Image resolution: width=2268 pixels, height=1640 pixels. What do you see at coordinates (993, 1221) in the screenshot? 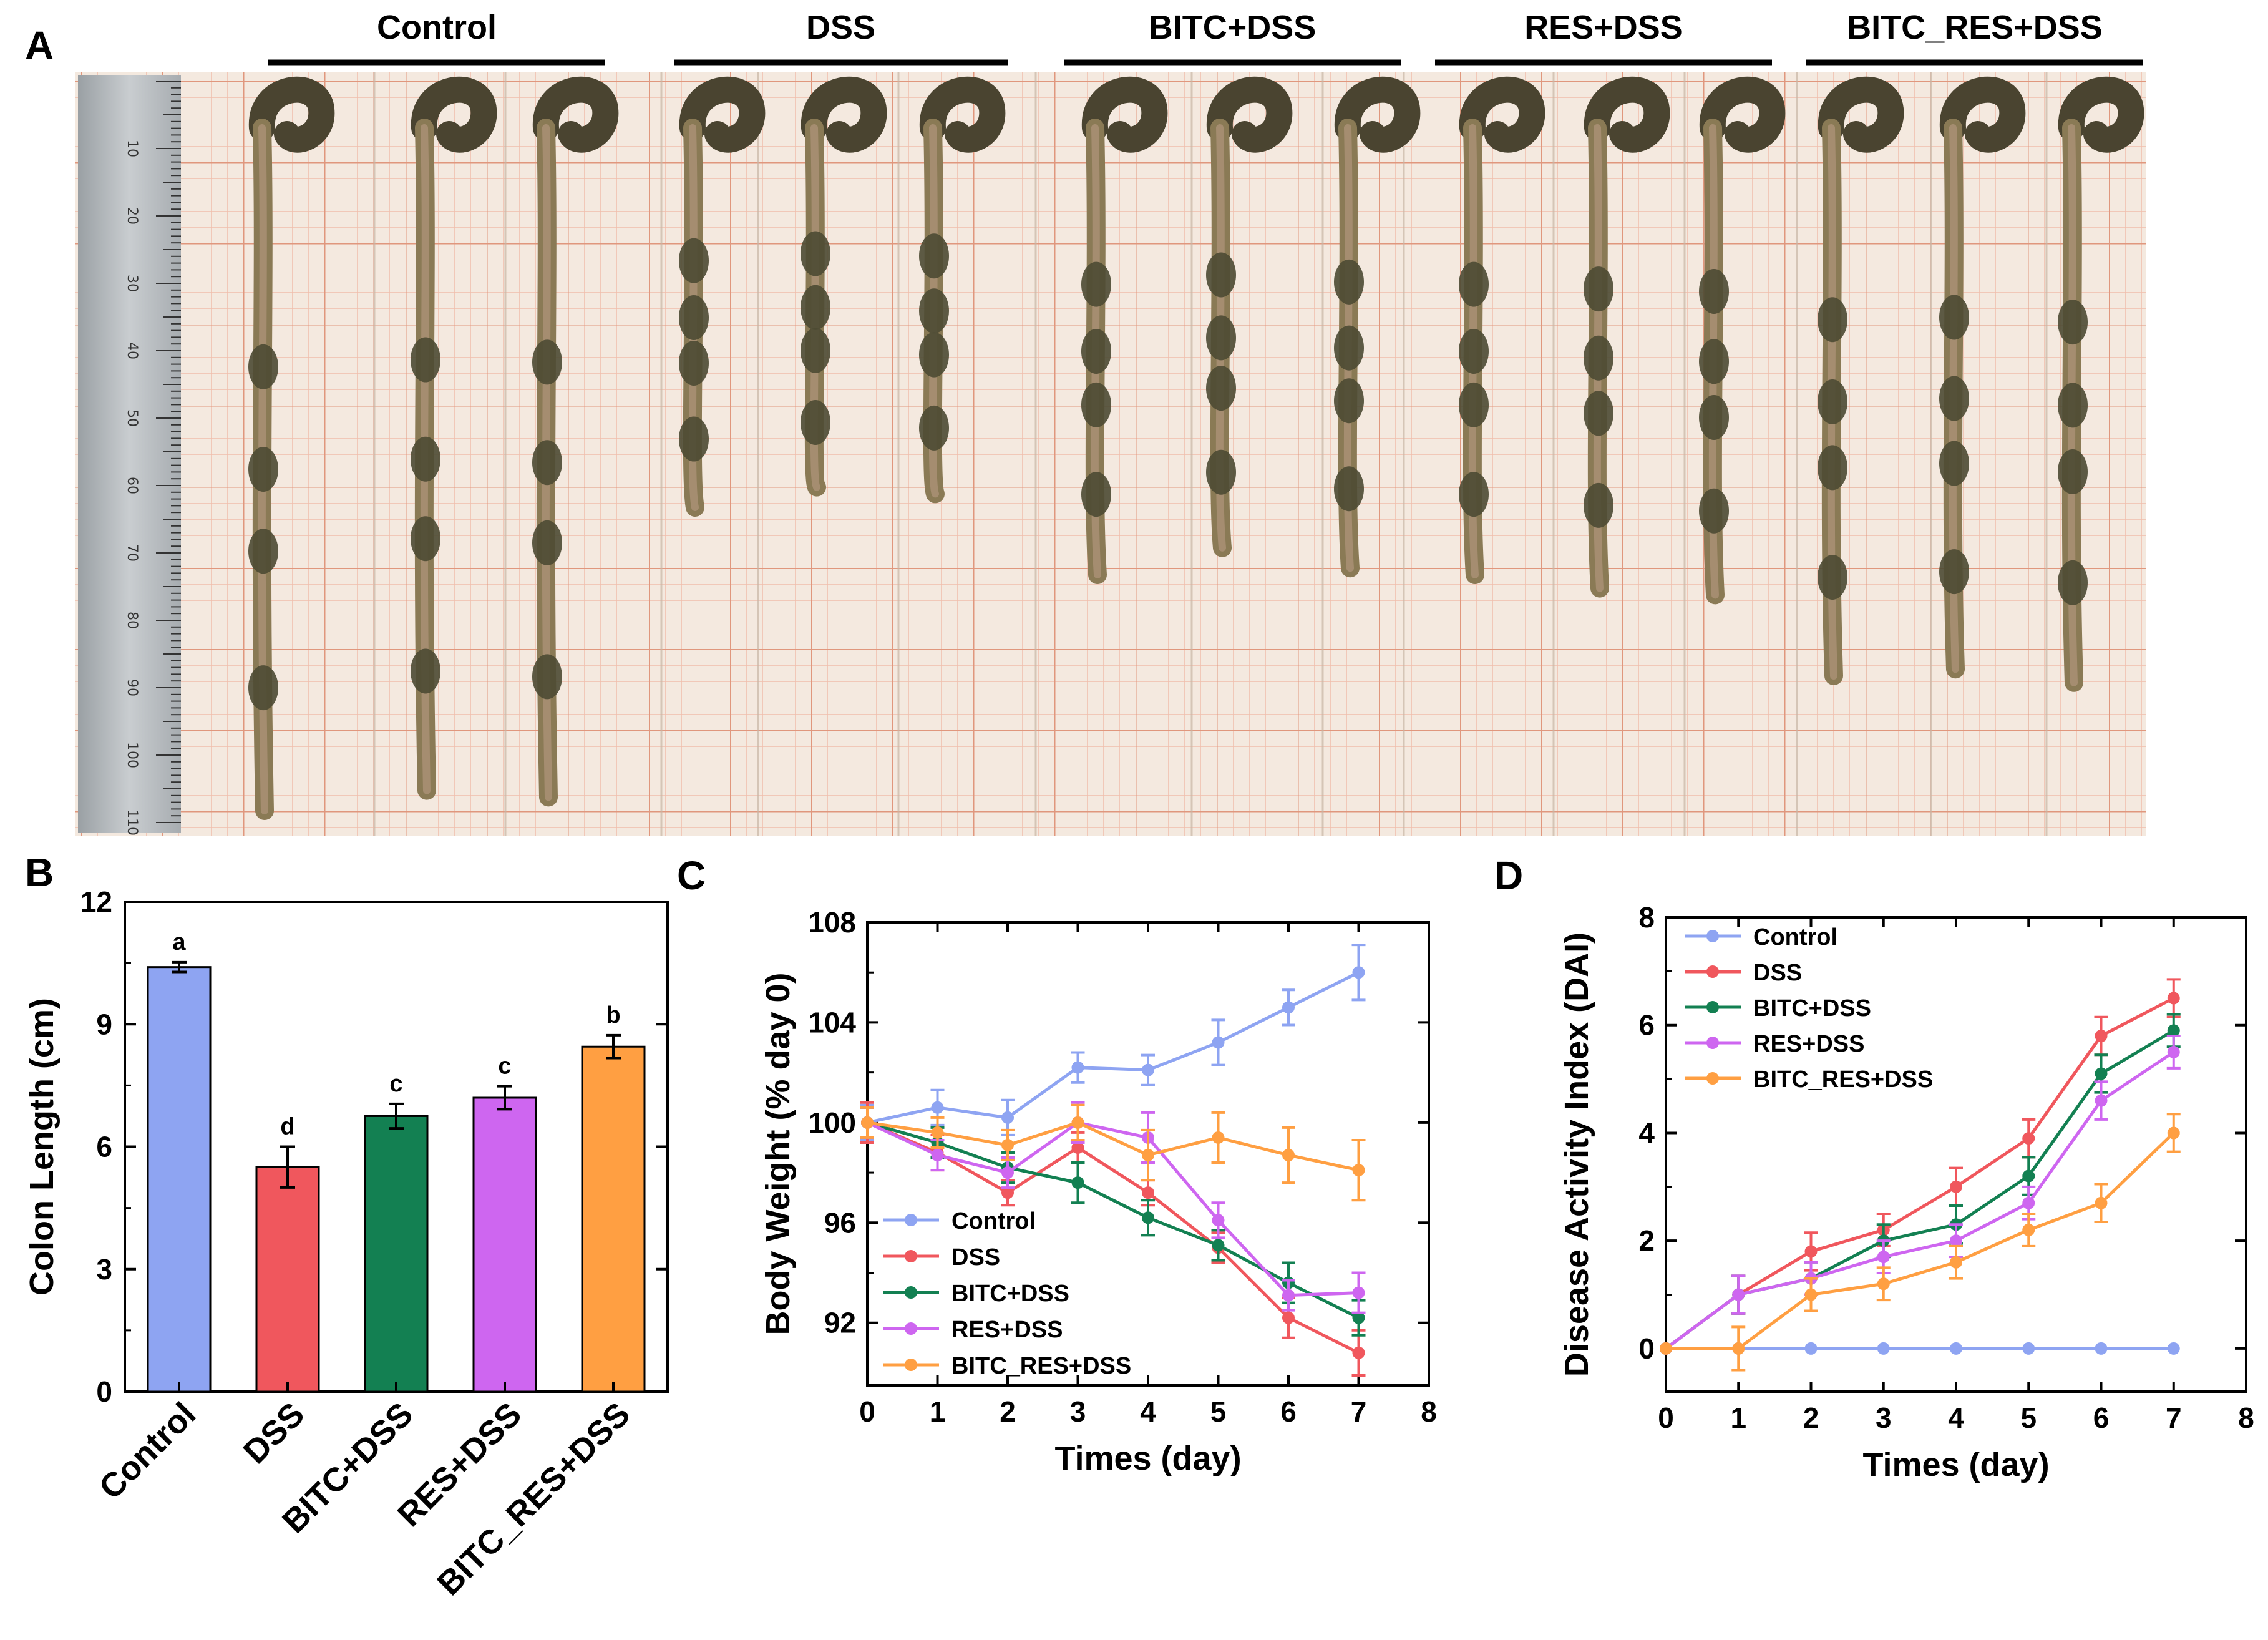
I see `legend-label: Control` at bounding box center [993, 1221].